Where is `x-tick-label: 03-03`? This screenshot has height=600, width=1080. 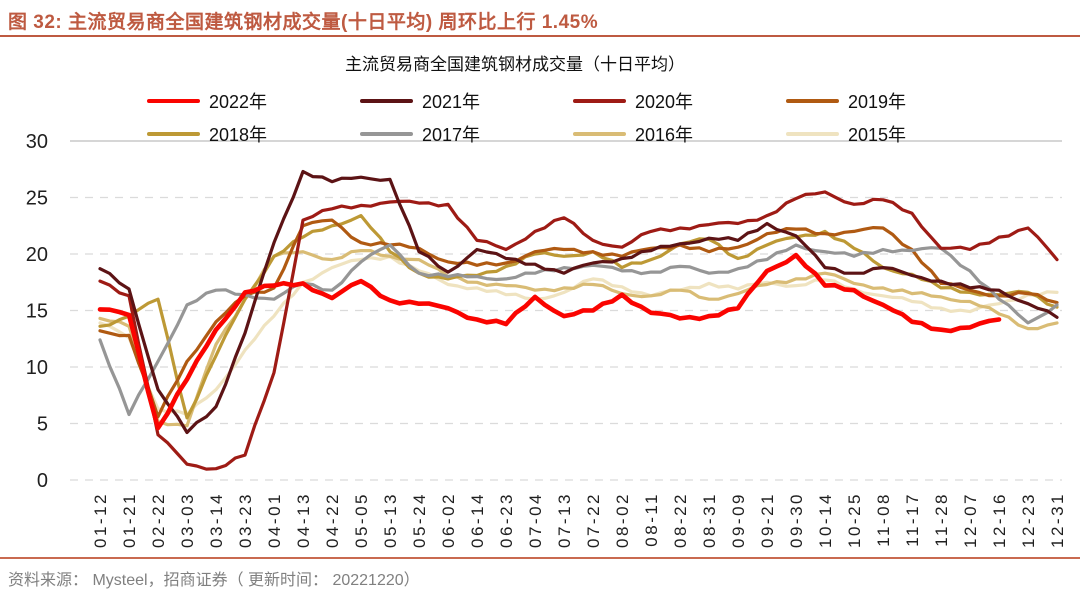
x-tick-label: 03-03 is located at coordinates (187, 520).